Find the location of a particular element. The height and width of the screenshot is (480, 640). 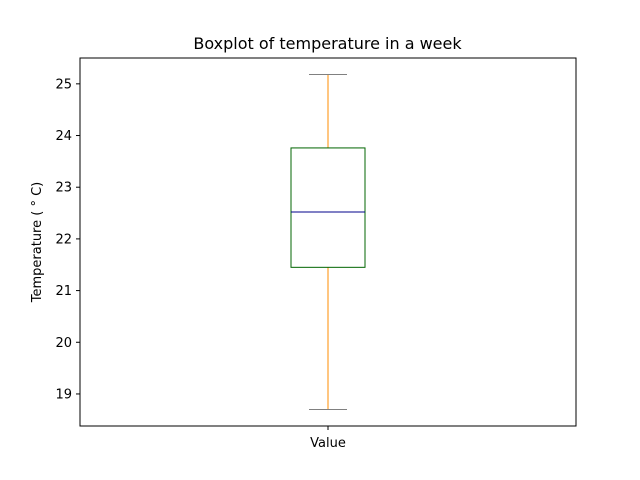

y-tick-label: 20 is located at coordinates (63, 343).